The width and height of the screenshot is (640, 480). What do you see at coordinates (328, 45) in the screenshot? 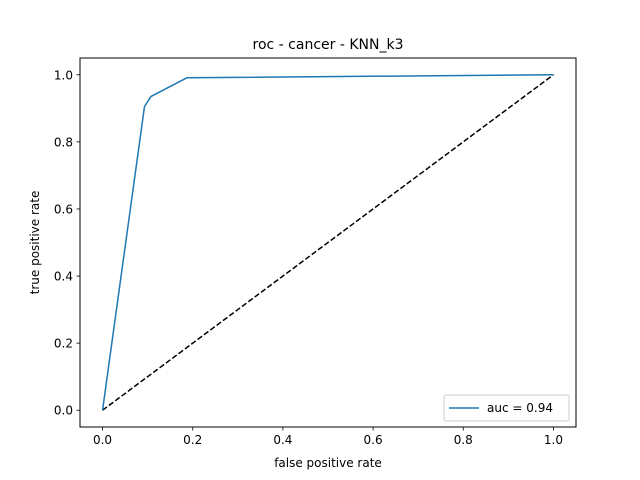
I see `chart-title: roc - cancer - KNN_k3` at bounding box center [328, 45].